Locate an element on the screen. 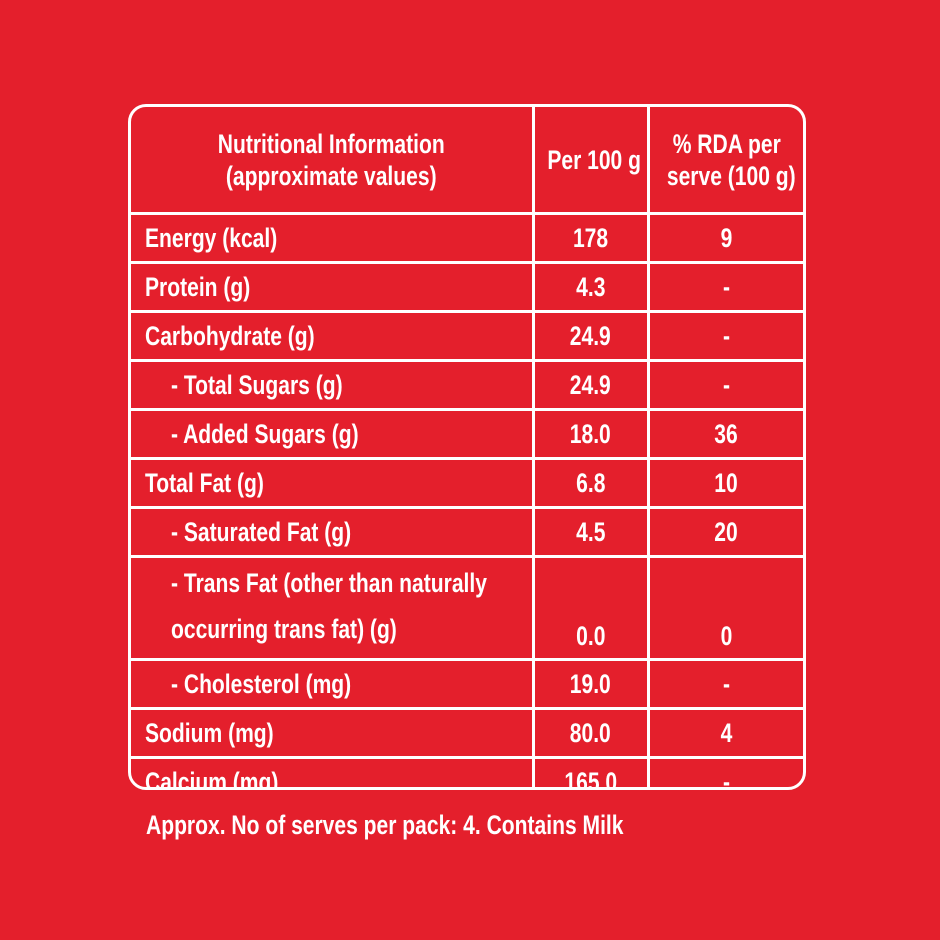  header-text: % RDA per is located at coordinates (726, 143).